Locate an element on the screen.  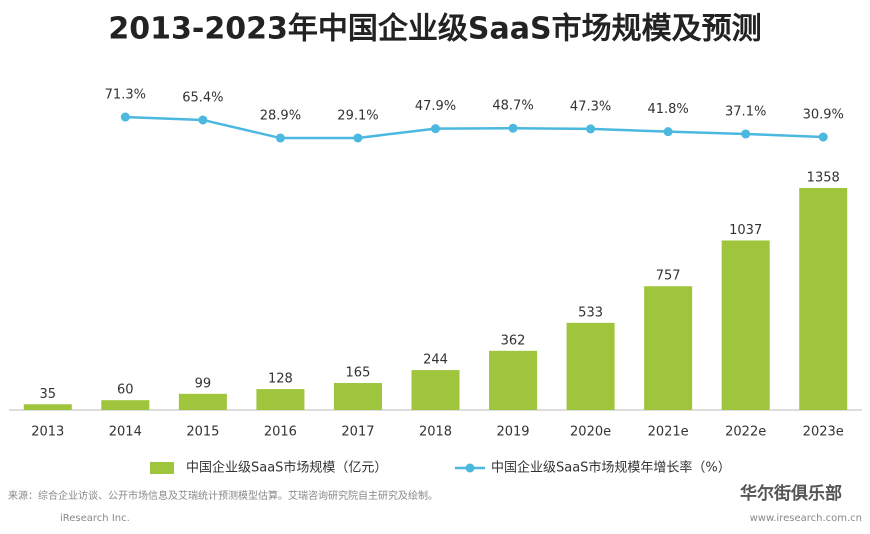
watermark: 华尔街俱乐部 is located at coordinates (791, 493).